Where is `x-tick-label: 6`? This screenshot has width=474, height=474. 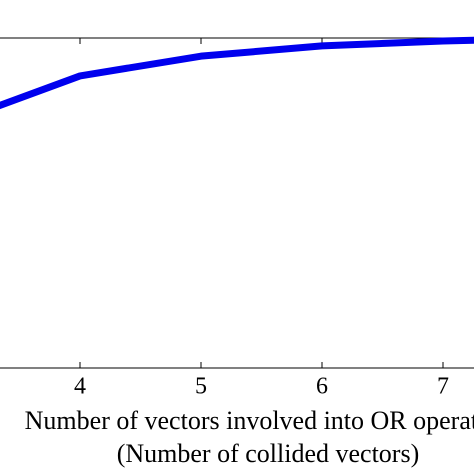 x-tick-label: 6 is located at coordinates (322, 387).